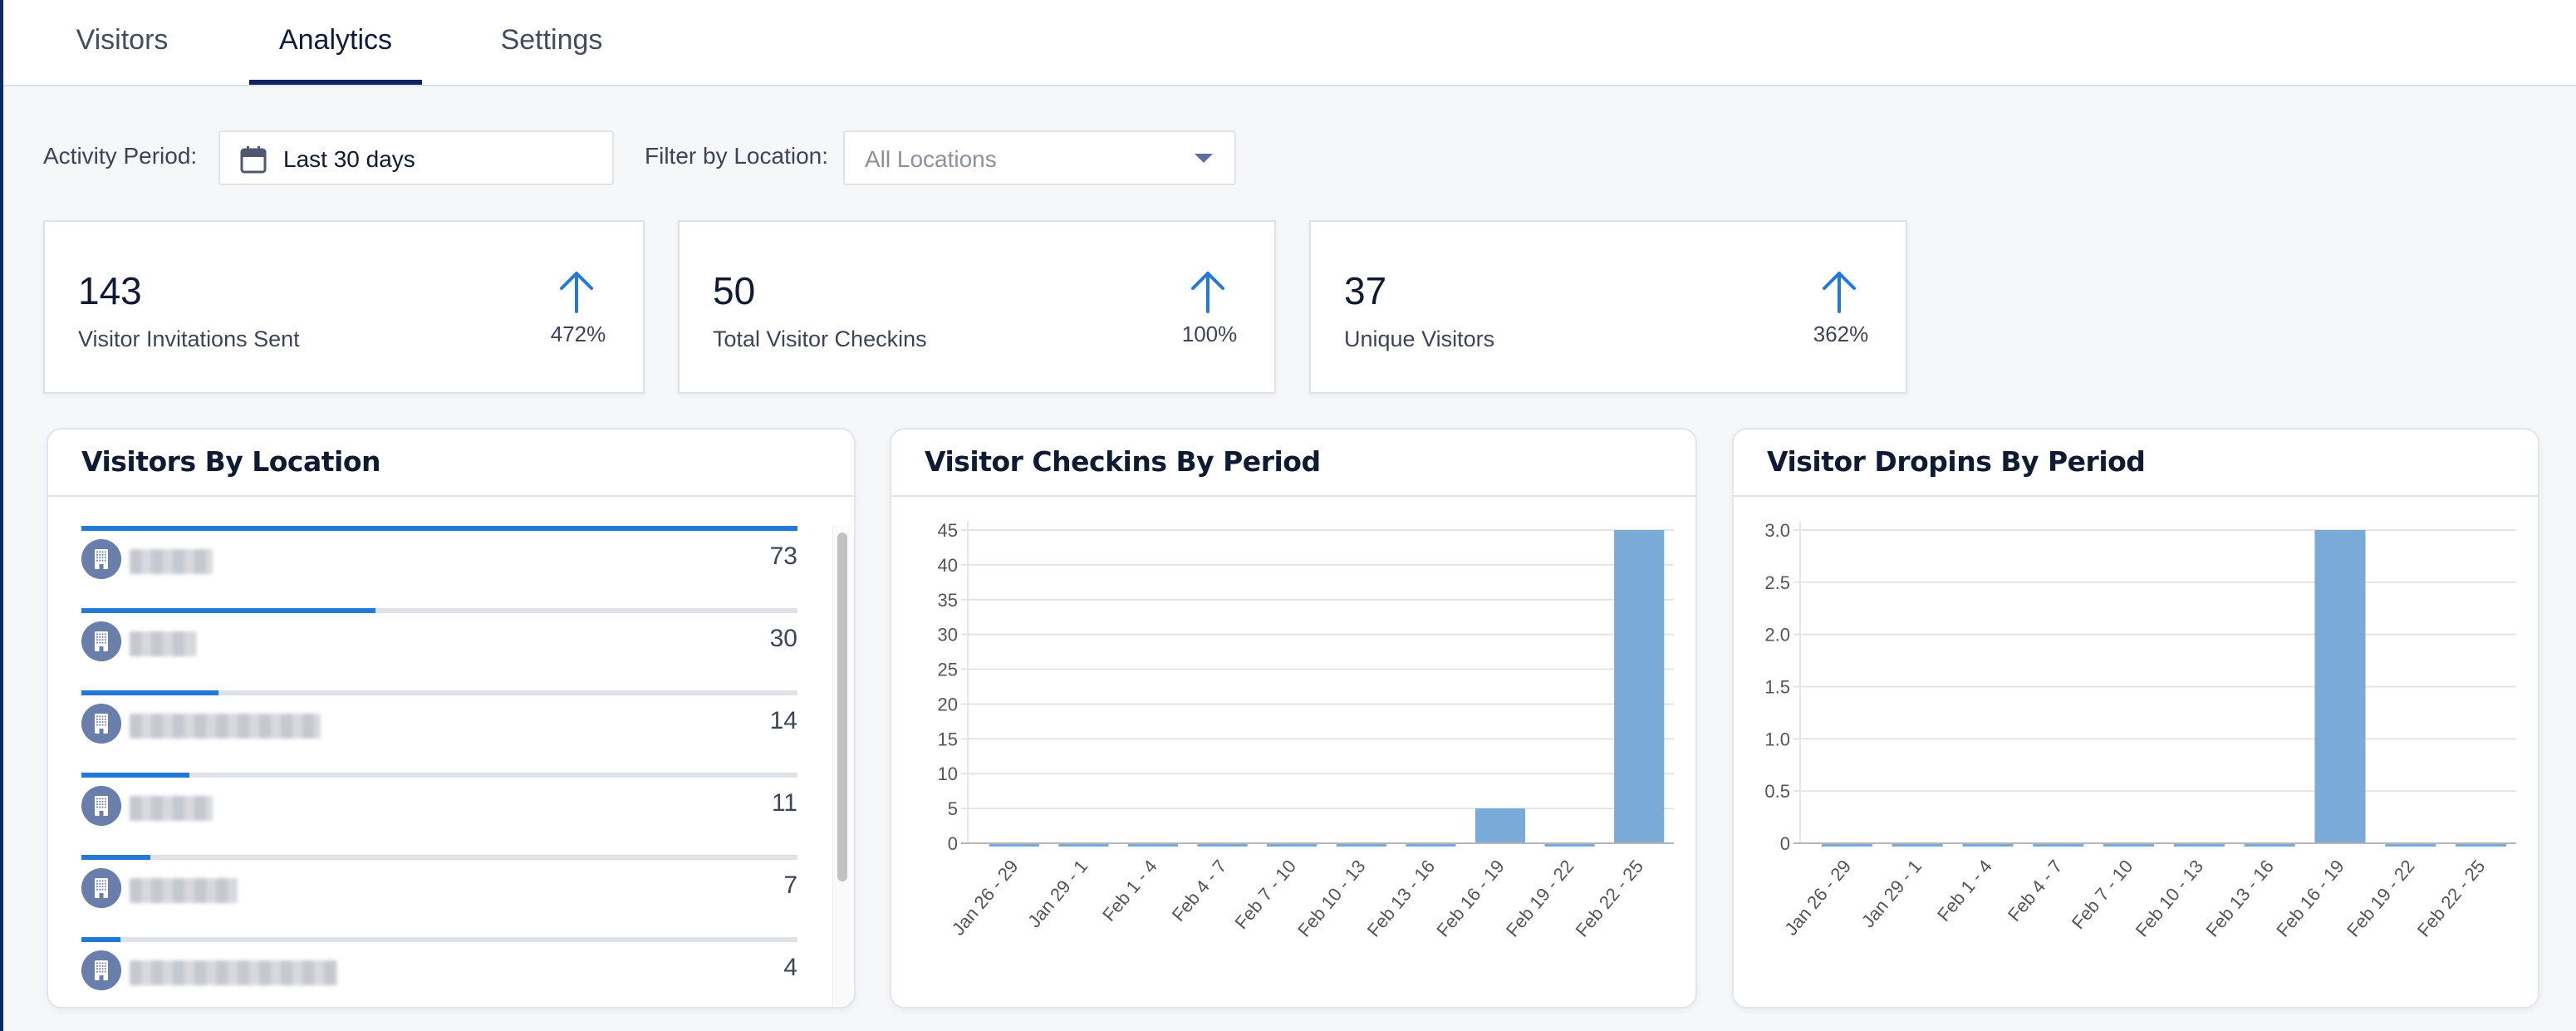 This screenshot has width=2576, height=1031. I want to click on location-count: 11, so click(784, 803).